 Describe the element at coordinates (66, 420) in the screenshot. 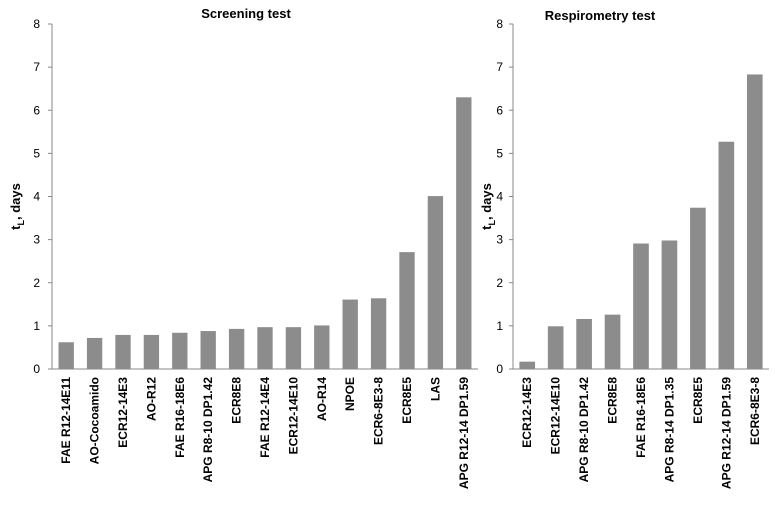

I see `x-category-label: FAE R12-14E11` at that location.